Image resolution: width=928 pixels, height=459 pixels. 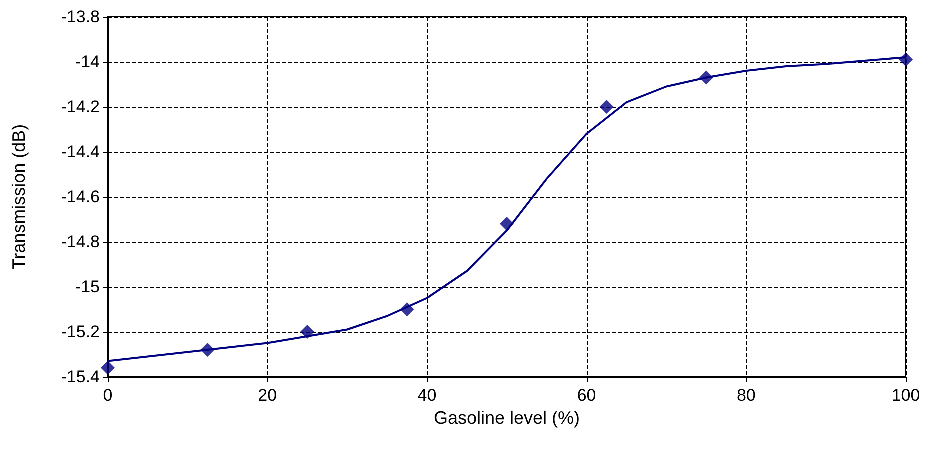 I want to click on x-tick-label: 20, so click(x=268, y=395).